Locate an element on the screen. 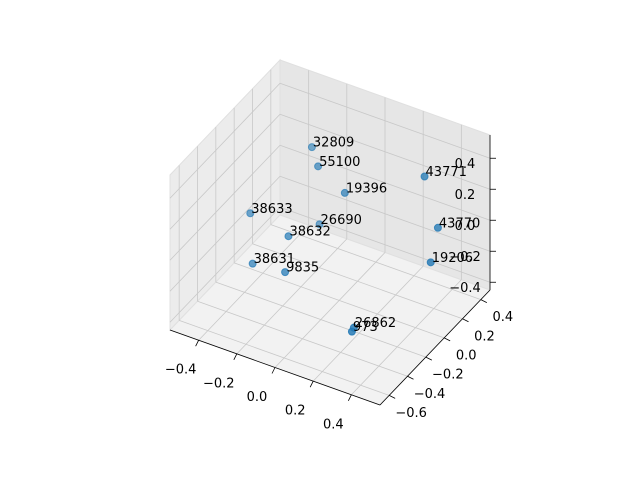  x-axis-line is located at coordinates (275, 367).